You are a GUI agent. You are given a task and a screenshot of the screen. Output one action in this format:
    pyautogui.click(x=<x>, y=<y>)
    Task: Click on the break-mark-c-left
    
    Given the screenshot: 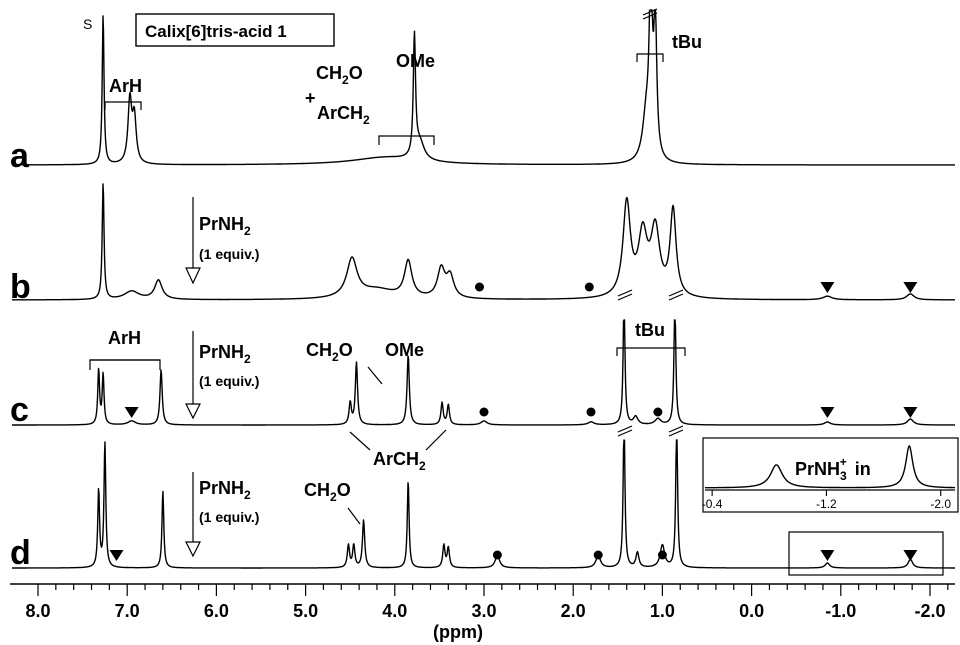 What is the action you would take?
    pyautogui.click(x=625, y=295)
    